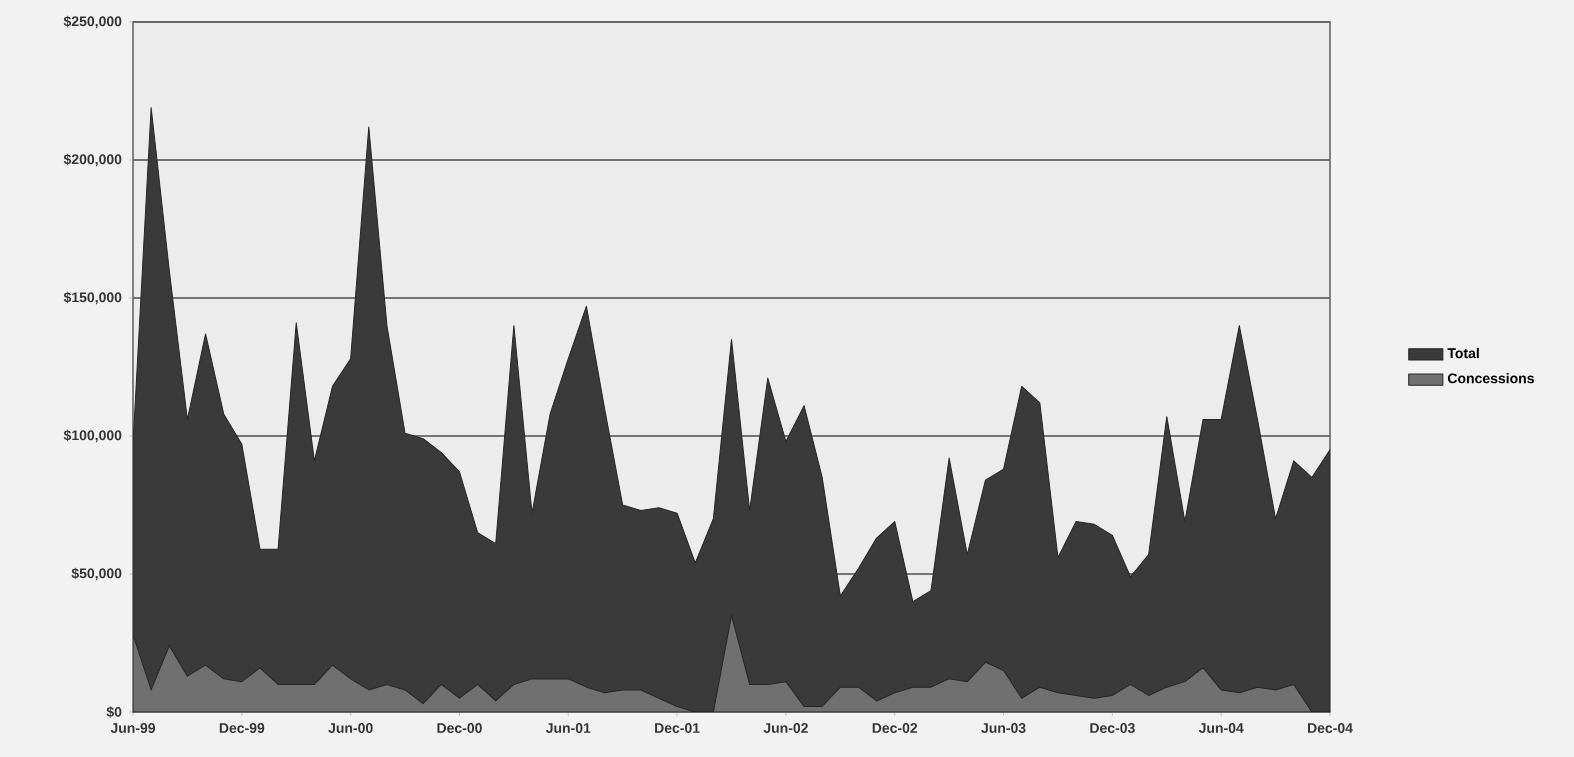  What do you see at coordinates (459, 728) in the screenshot?
I see `x-tick-label: Dec-00` at bounding box center [459, 728].